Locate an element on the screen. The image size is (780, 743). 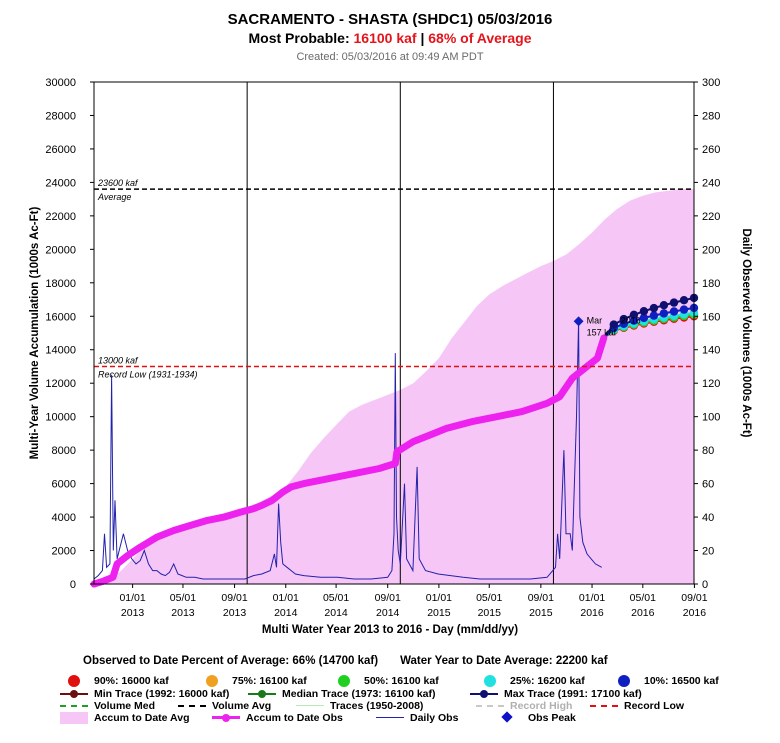
legend-traces: Traces (1950-2008) is located at coordinates (359, 706).